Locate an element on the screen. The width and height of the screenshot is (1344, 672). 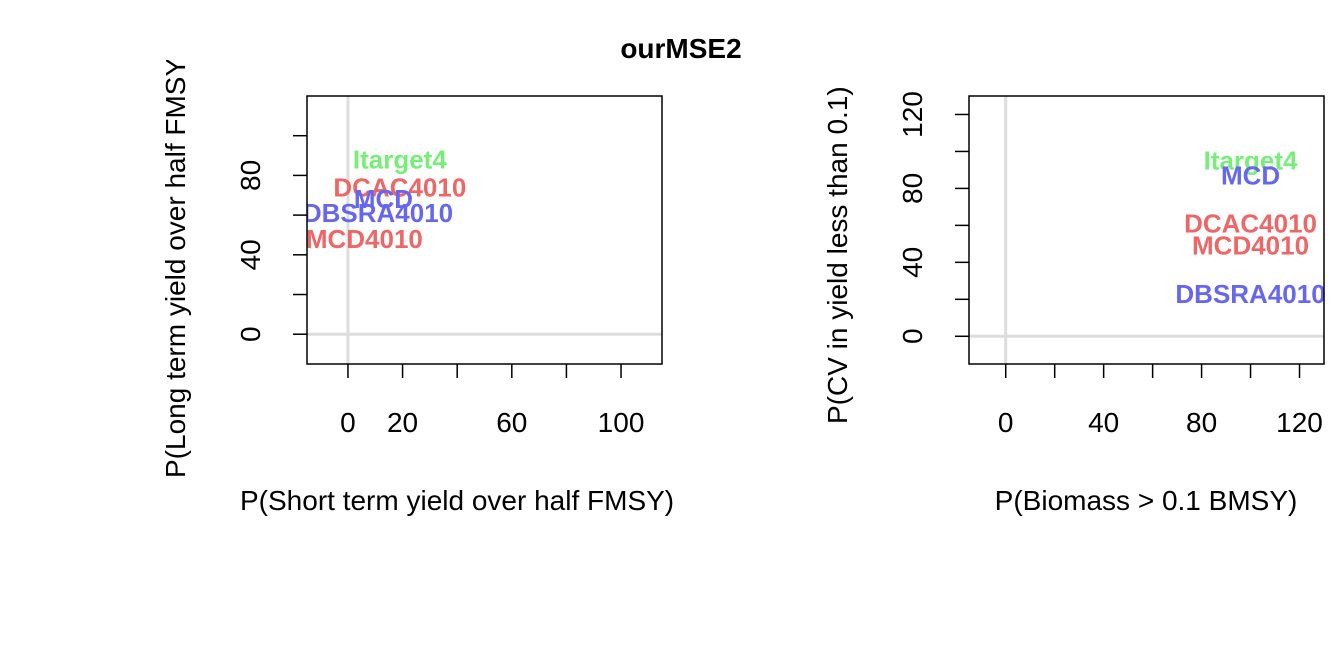
y-axis-label-2: P(CV in yield less than 0.1) is located at coordinates (837, 255).